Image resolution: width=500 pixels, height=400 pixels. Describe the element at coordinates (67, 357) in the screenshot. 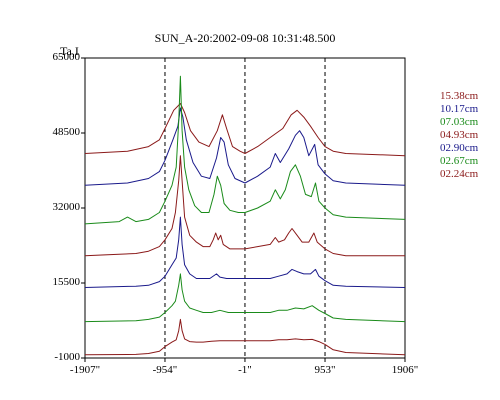

I see `y-tick-label: -1000` at that location.